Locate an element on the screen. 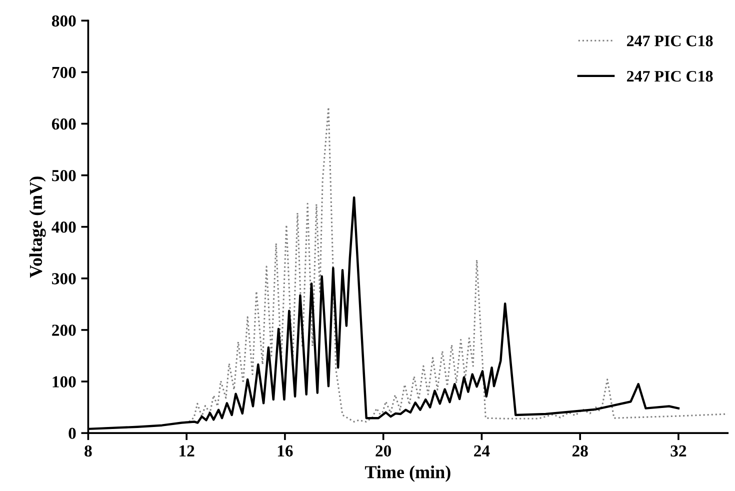 Image resolution: width=735 pixels, height=491 pixels. y-axis-title: Voltage (mV) is located at coordinates (37, 227).